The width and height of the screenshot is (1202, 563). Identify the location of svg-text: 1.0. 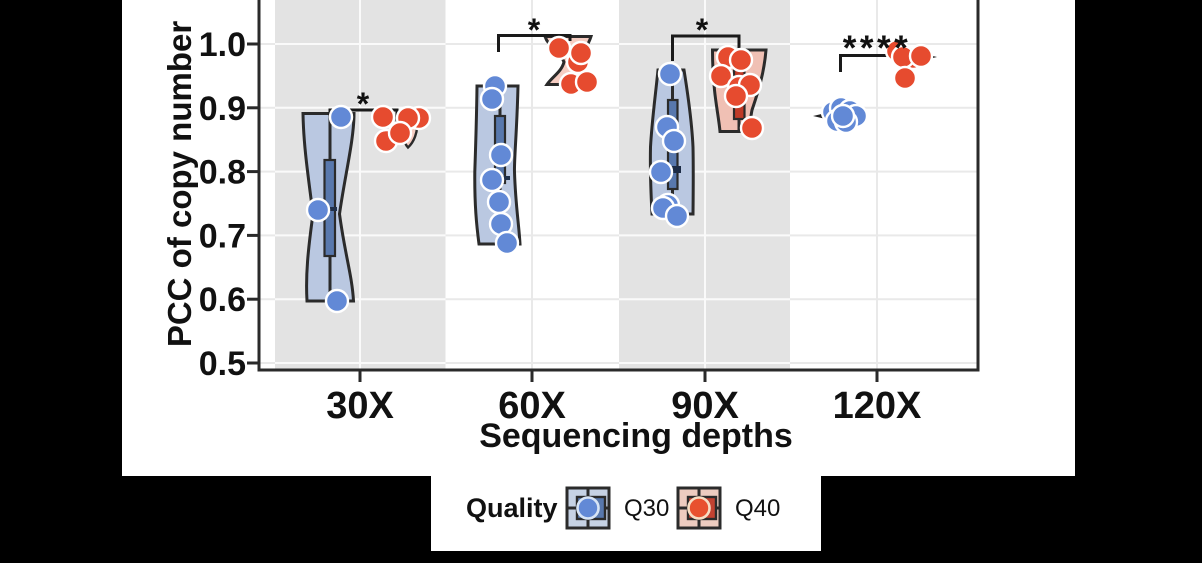
(222, 45).